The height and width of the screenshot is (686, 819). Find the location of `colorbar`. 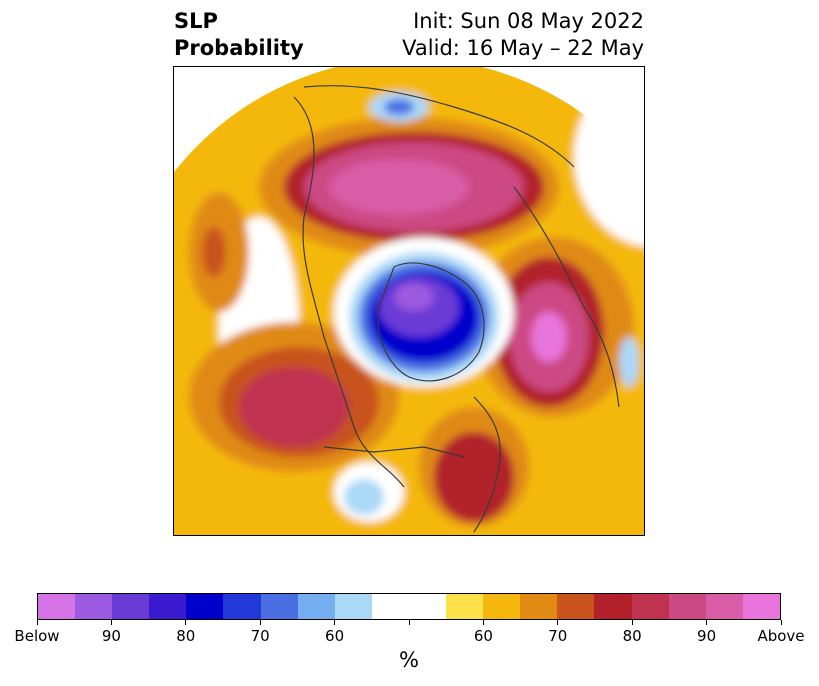

colorbar is located at coordinates (409, 606).